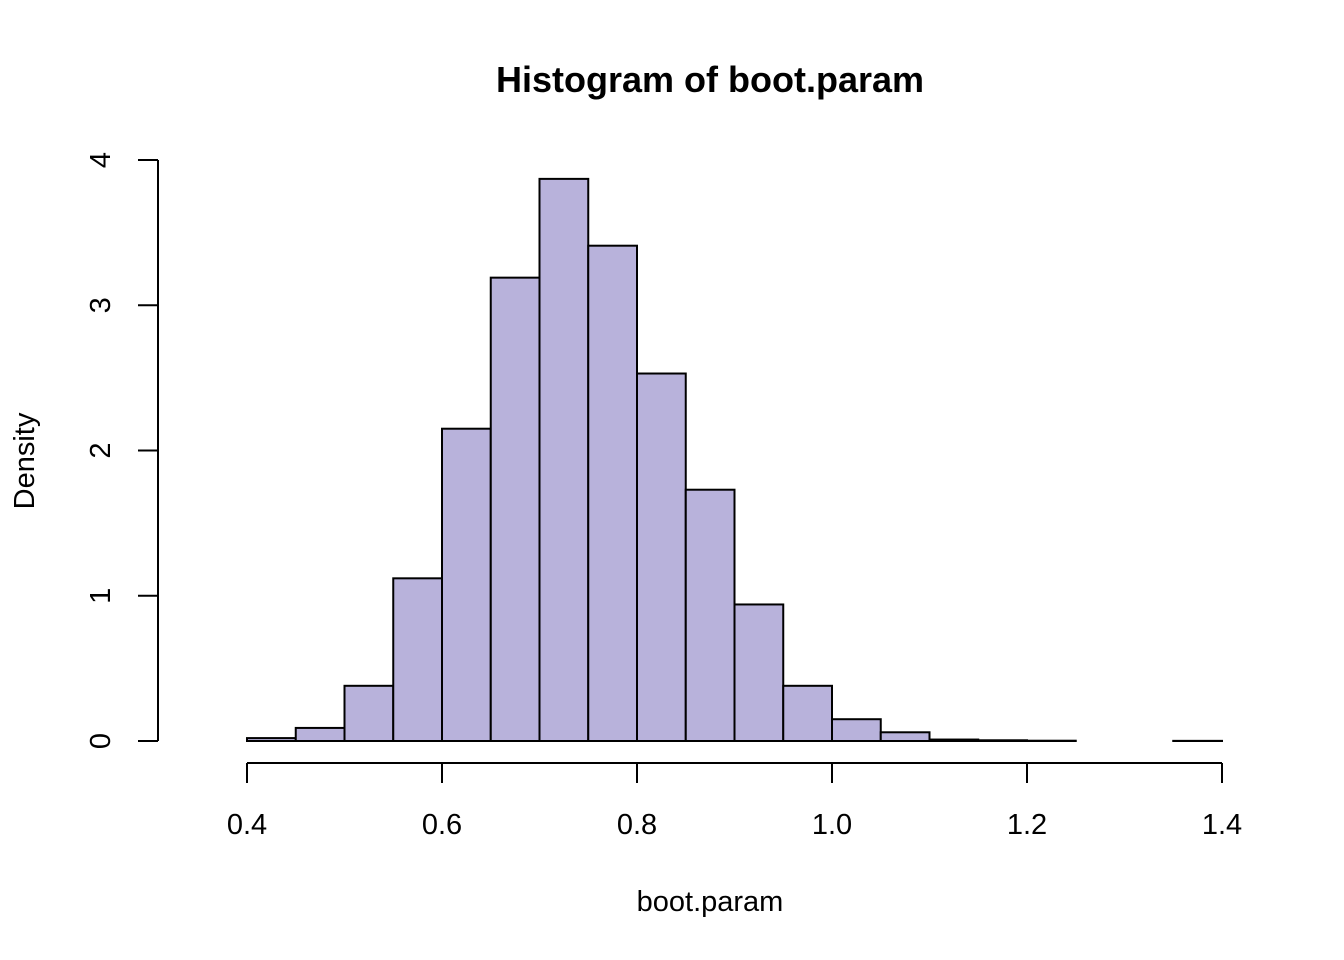 The image size is (1344, 960). I want to click on x-tick-label: 0.4, so click(247, 825).